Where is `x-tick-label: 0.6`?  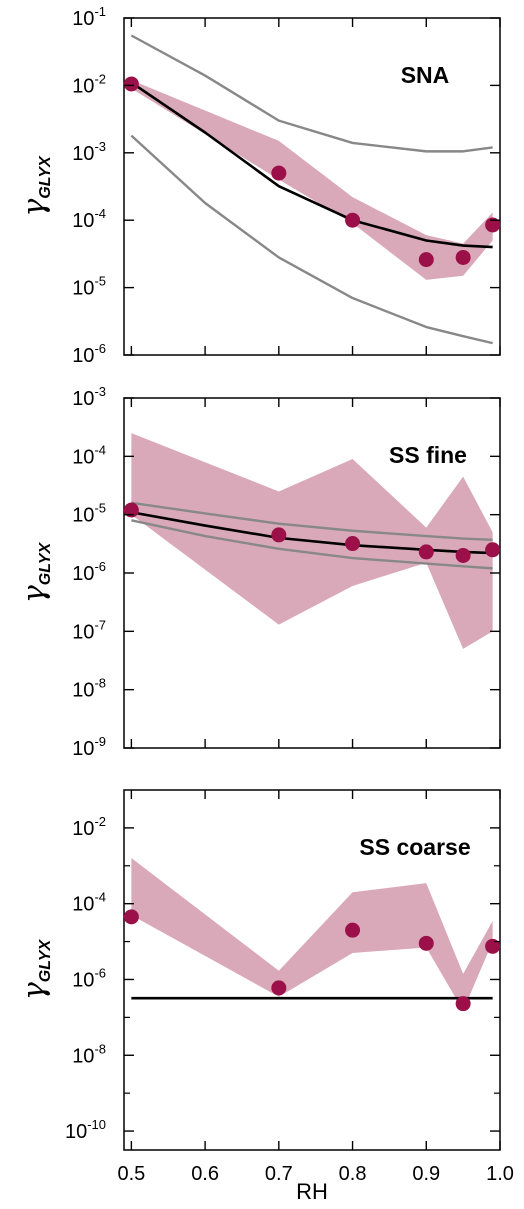
x-tick-label: 0.6 is located at coordinates (205, 1174).